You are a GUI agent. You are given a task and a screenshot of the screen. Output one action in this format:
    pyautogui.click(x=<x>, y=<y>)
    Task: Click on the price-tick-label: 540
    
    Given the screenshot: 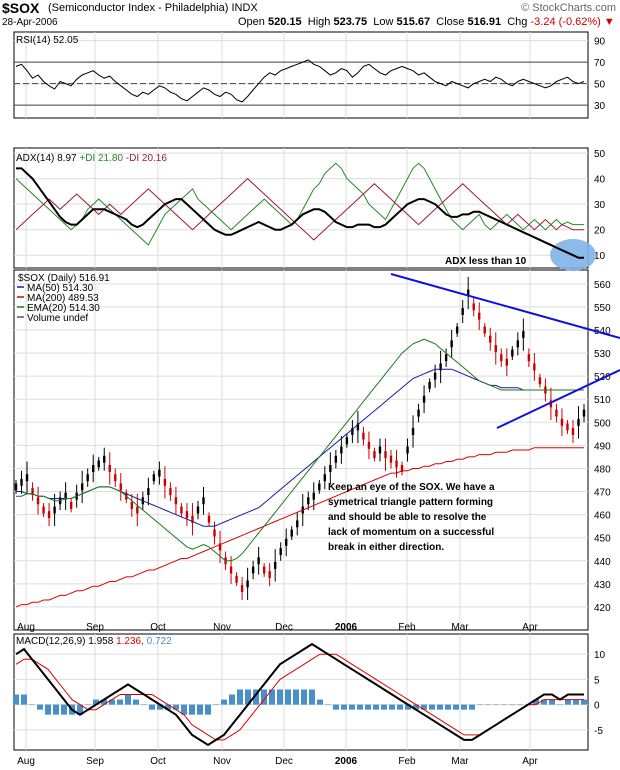 What is the action you would take?
    pyautogui.click(x=602, y=331)
    